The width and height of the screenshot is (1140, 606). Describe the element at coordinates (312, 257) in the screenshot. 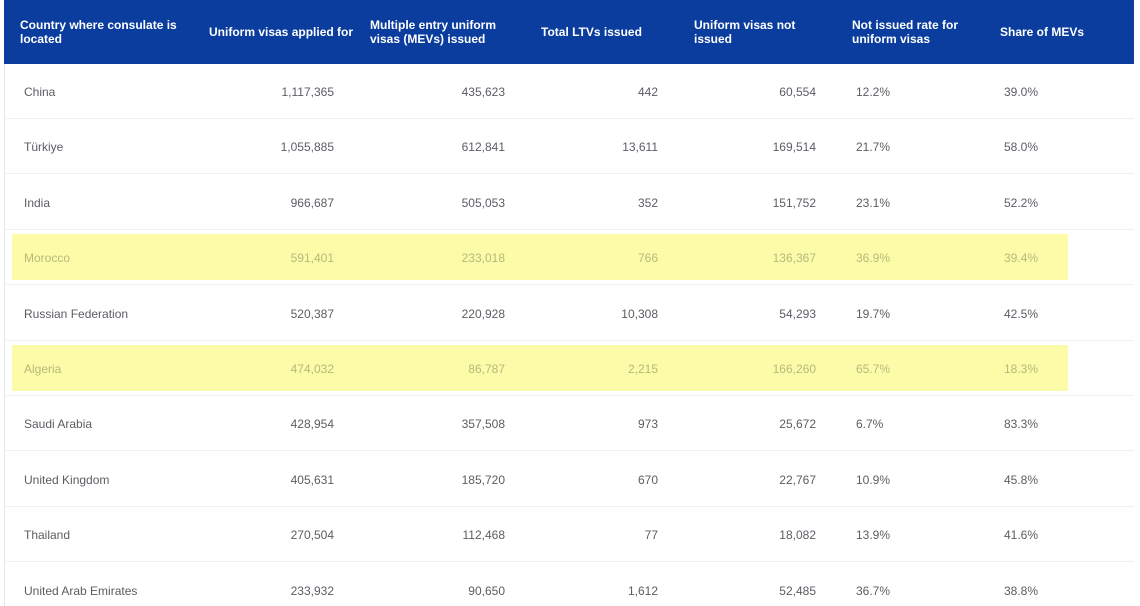

I see `cell-applied: 591,401` at that location.